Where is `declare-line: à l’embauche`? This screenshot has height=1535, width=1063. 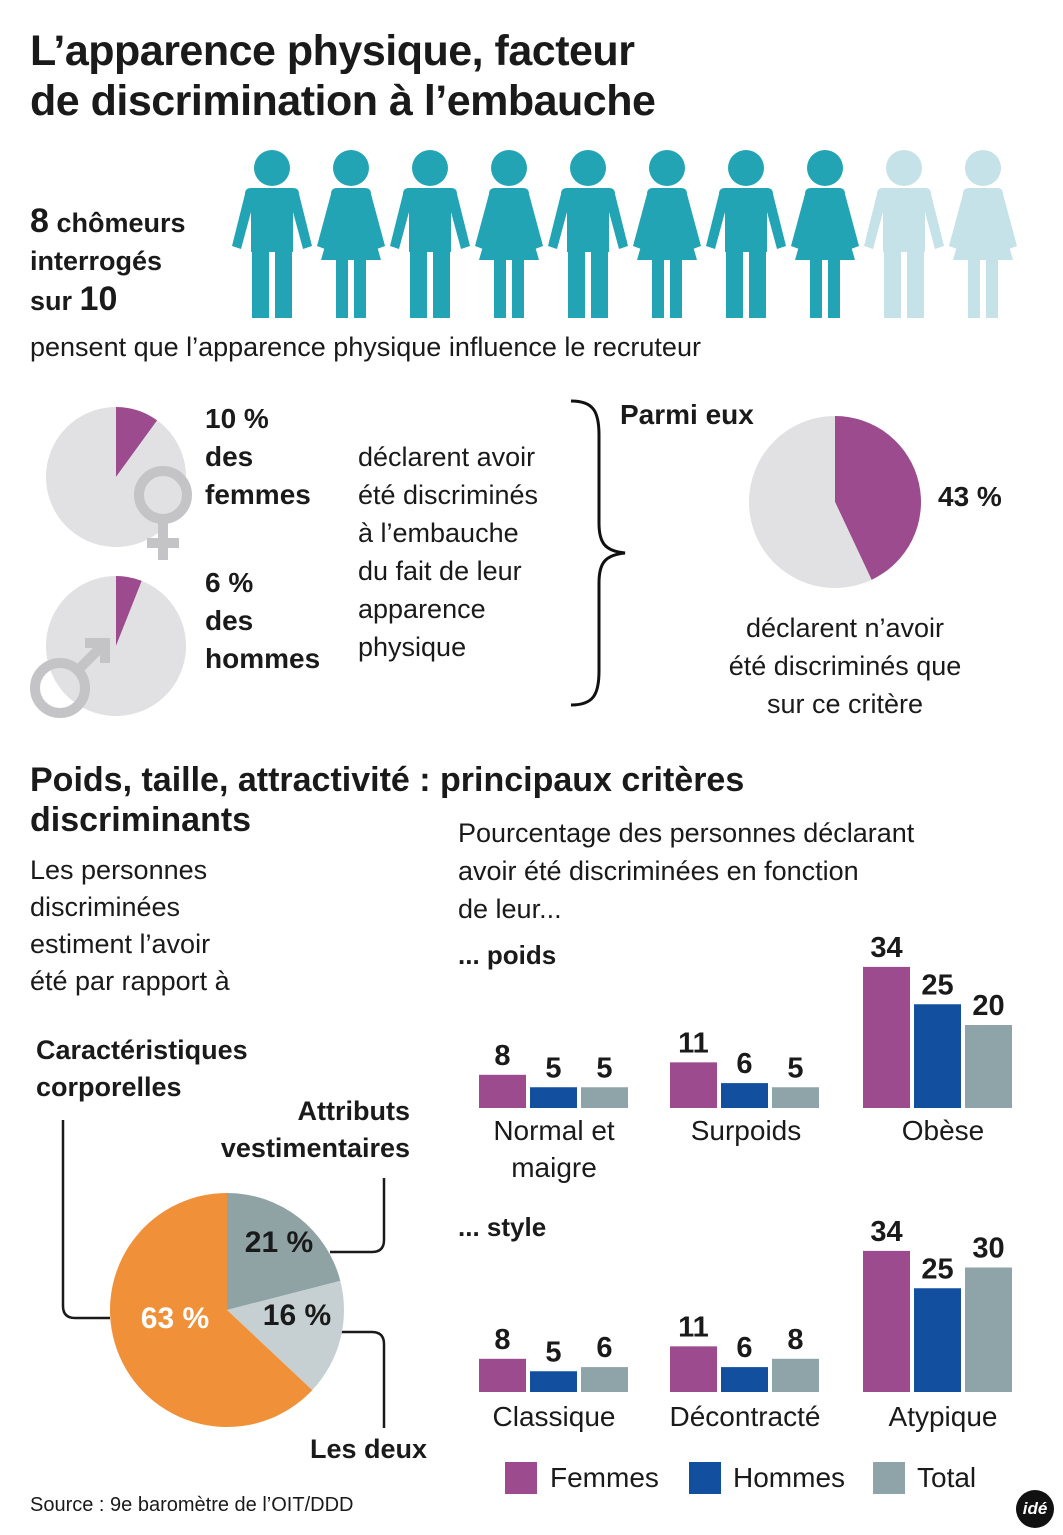 declare-line: à l’embauche is located at coordinates (438, 533).